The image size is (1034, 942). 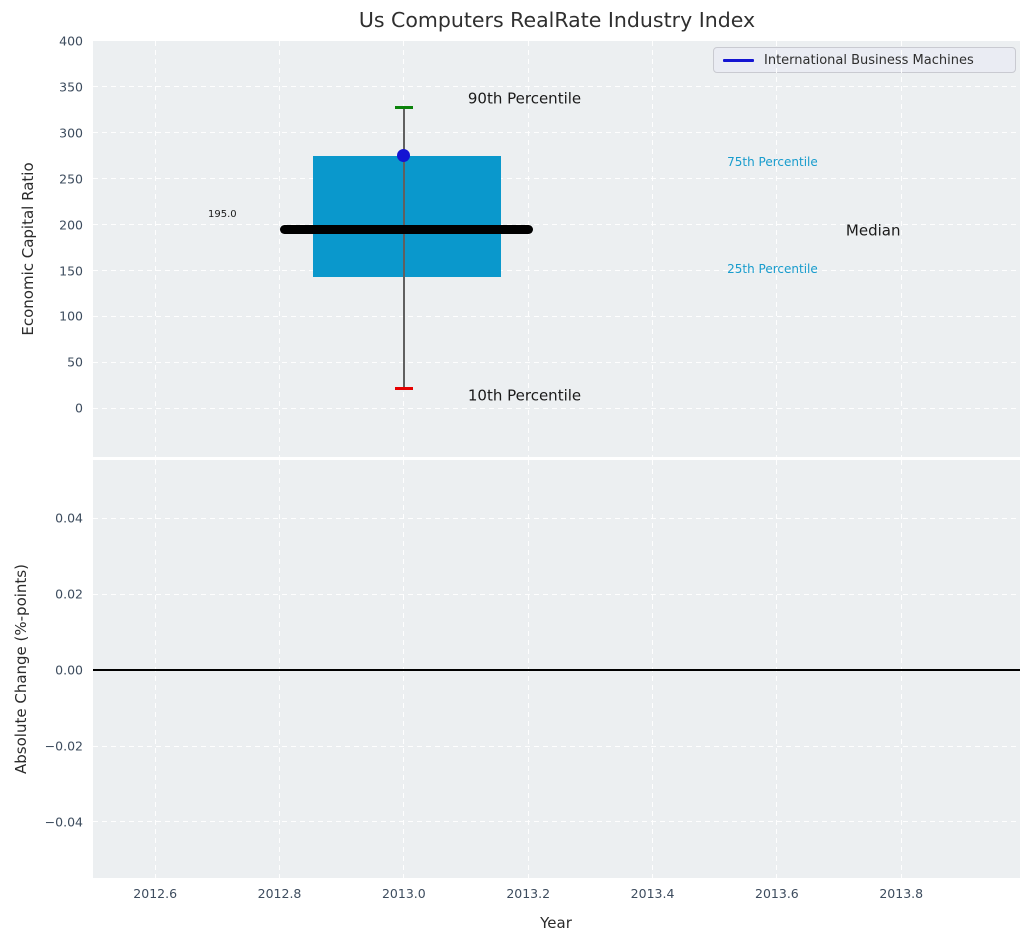 I want to click on y-tick-label-bottom: −0.02, so click(x=63, y=746).